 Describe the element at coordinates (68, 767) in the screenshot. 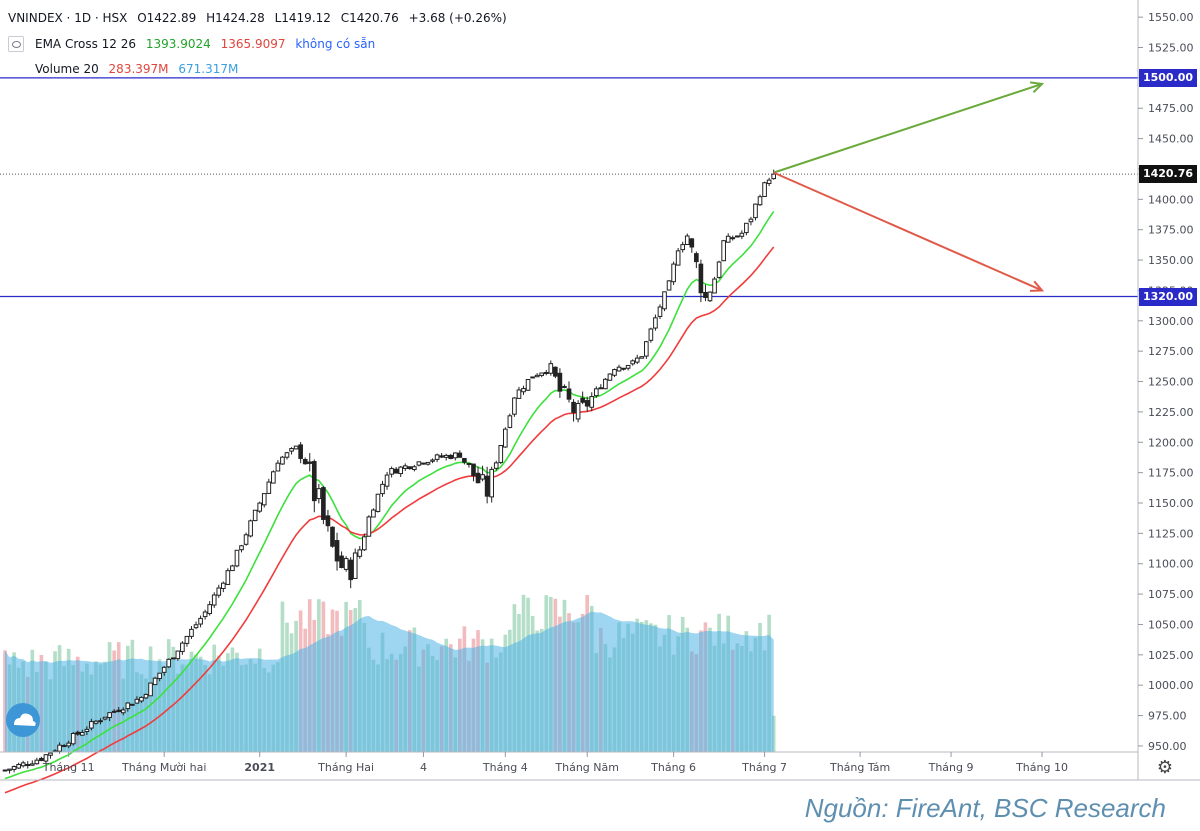

I see `x-tick-label: Tháng 11` at that location.